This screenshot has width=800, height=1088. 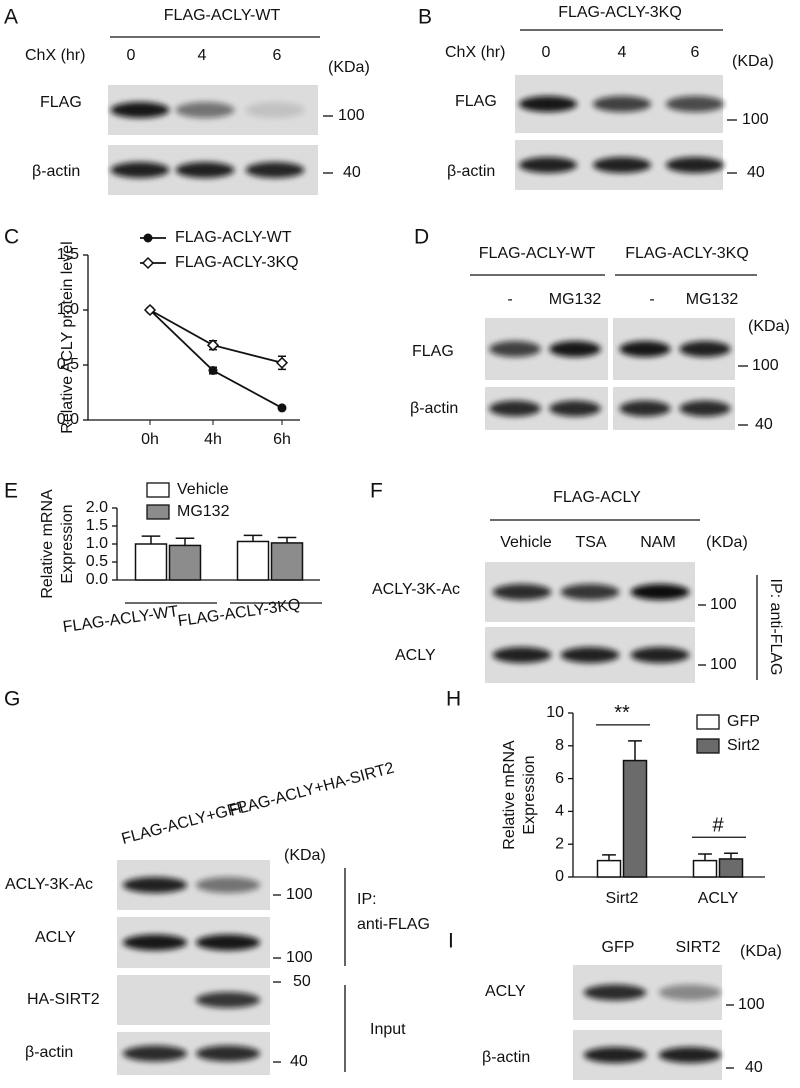 What do you see at coordinates (559, 778) in the screenshot?
I see `y-tick-label: 6` at bounding box center [559, 778].